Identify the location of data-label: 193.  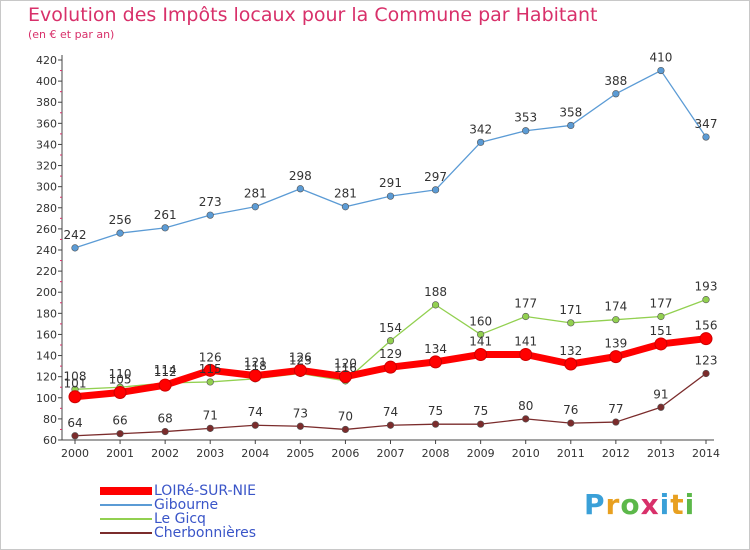
(706, 287).